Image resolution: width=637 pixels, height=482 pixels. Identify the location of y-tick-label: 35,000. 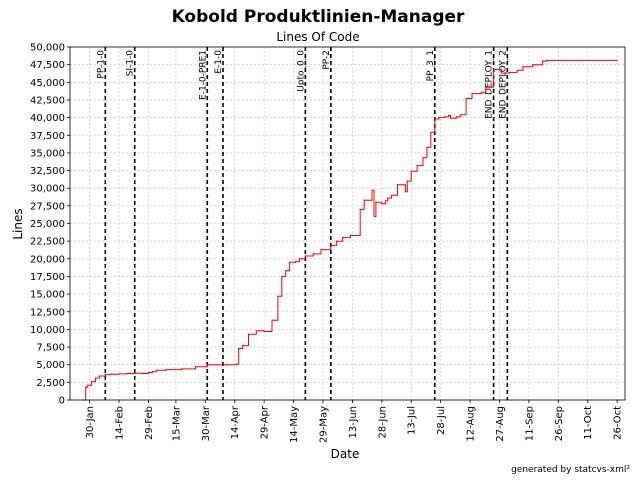
(47, 153).